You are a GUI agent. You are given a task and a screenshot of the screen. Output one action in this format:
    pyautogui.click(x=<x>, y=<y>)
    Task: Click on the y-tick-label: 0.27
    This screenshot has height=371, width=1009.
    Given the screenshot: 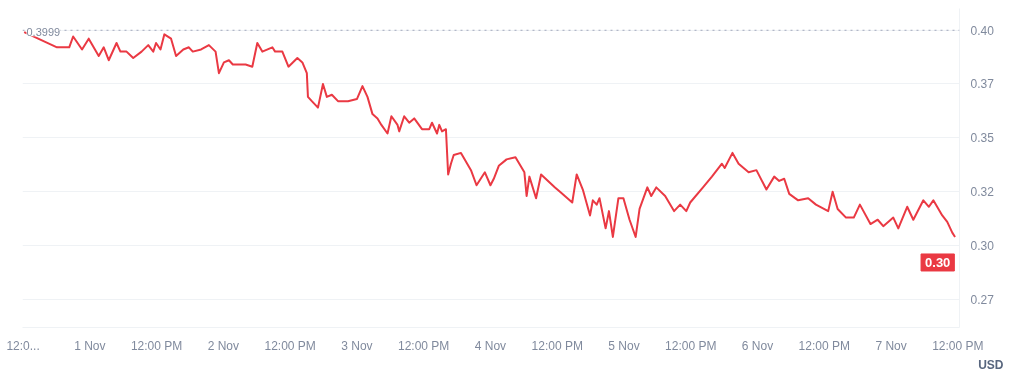 What is the action you would take?
    pyautogui.click(x=982, y=299)
    